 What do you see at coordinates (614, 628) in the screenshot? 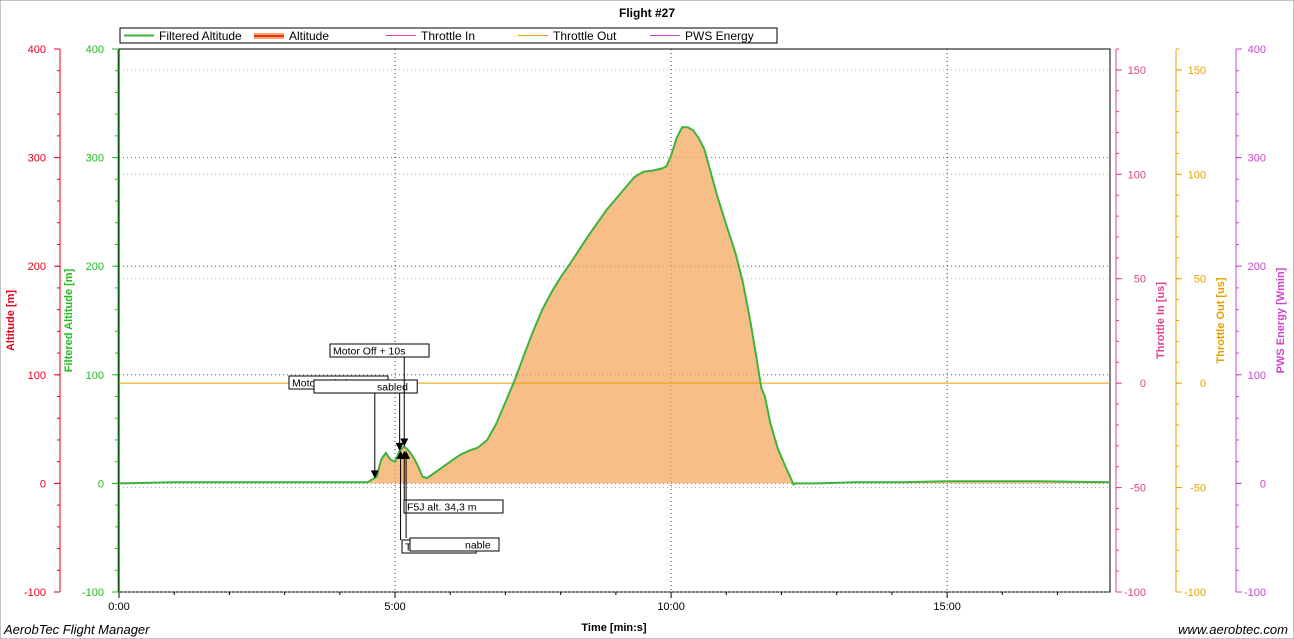
I see `x-axis-label: Time [min:s]` at bounding box center [614, 628].